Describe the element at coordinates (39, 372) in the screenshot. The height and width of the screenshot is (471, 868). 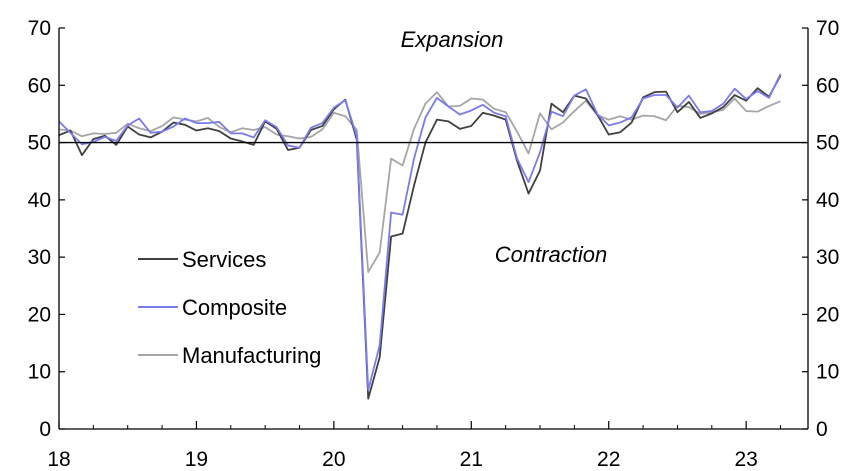
I see `y-tick-label-left: 10` at that location.